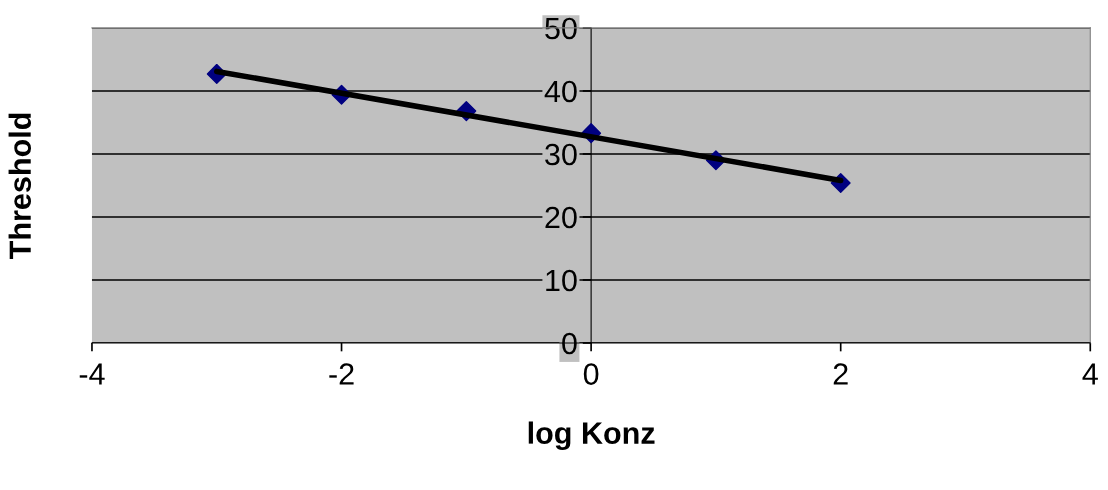 This screenshot has height=490, width=1108. I want to click on y-tick-label: 30, so click(561, 154).